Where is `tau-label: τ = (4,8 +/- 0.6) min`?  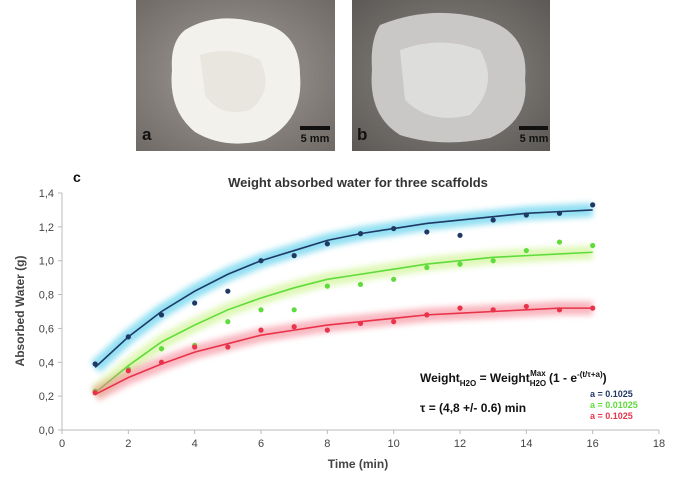
tau-label: τ = (4,8 +/- 0.6) min is located at coordinates (473, 408).